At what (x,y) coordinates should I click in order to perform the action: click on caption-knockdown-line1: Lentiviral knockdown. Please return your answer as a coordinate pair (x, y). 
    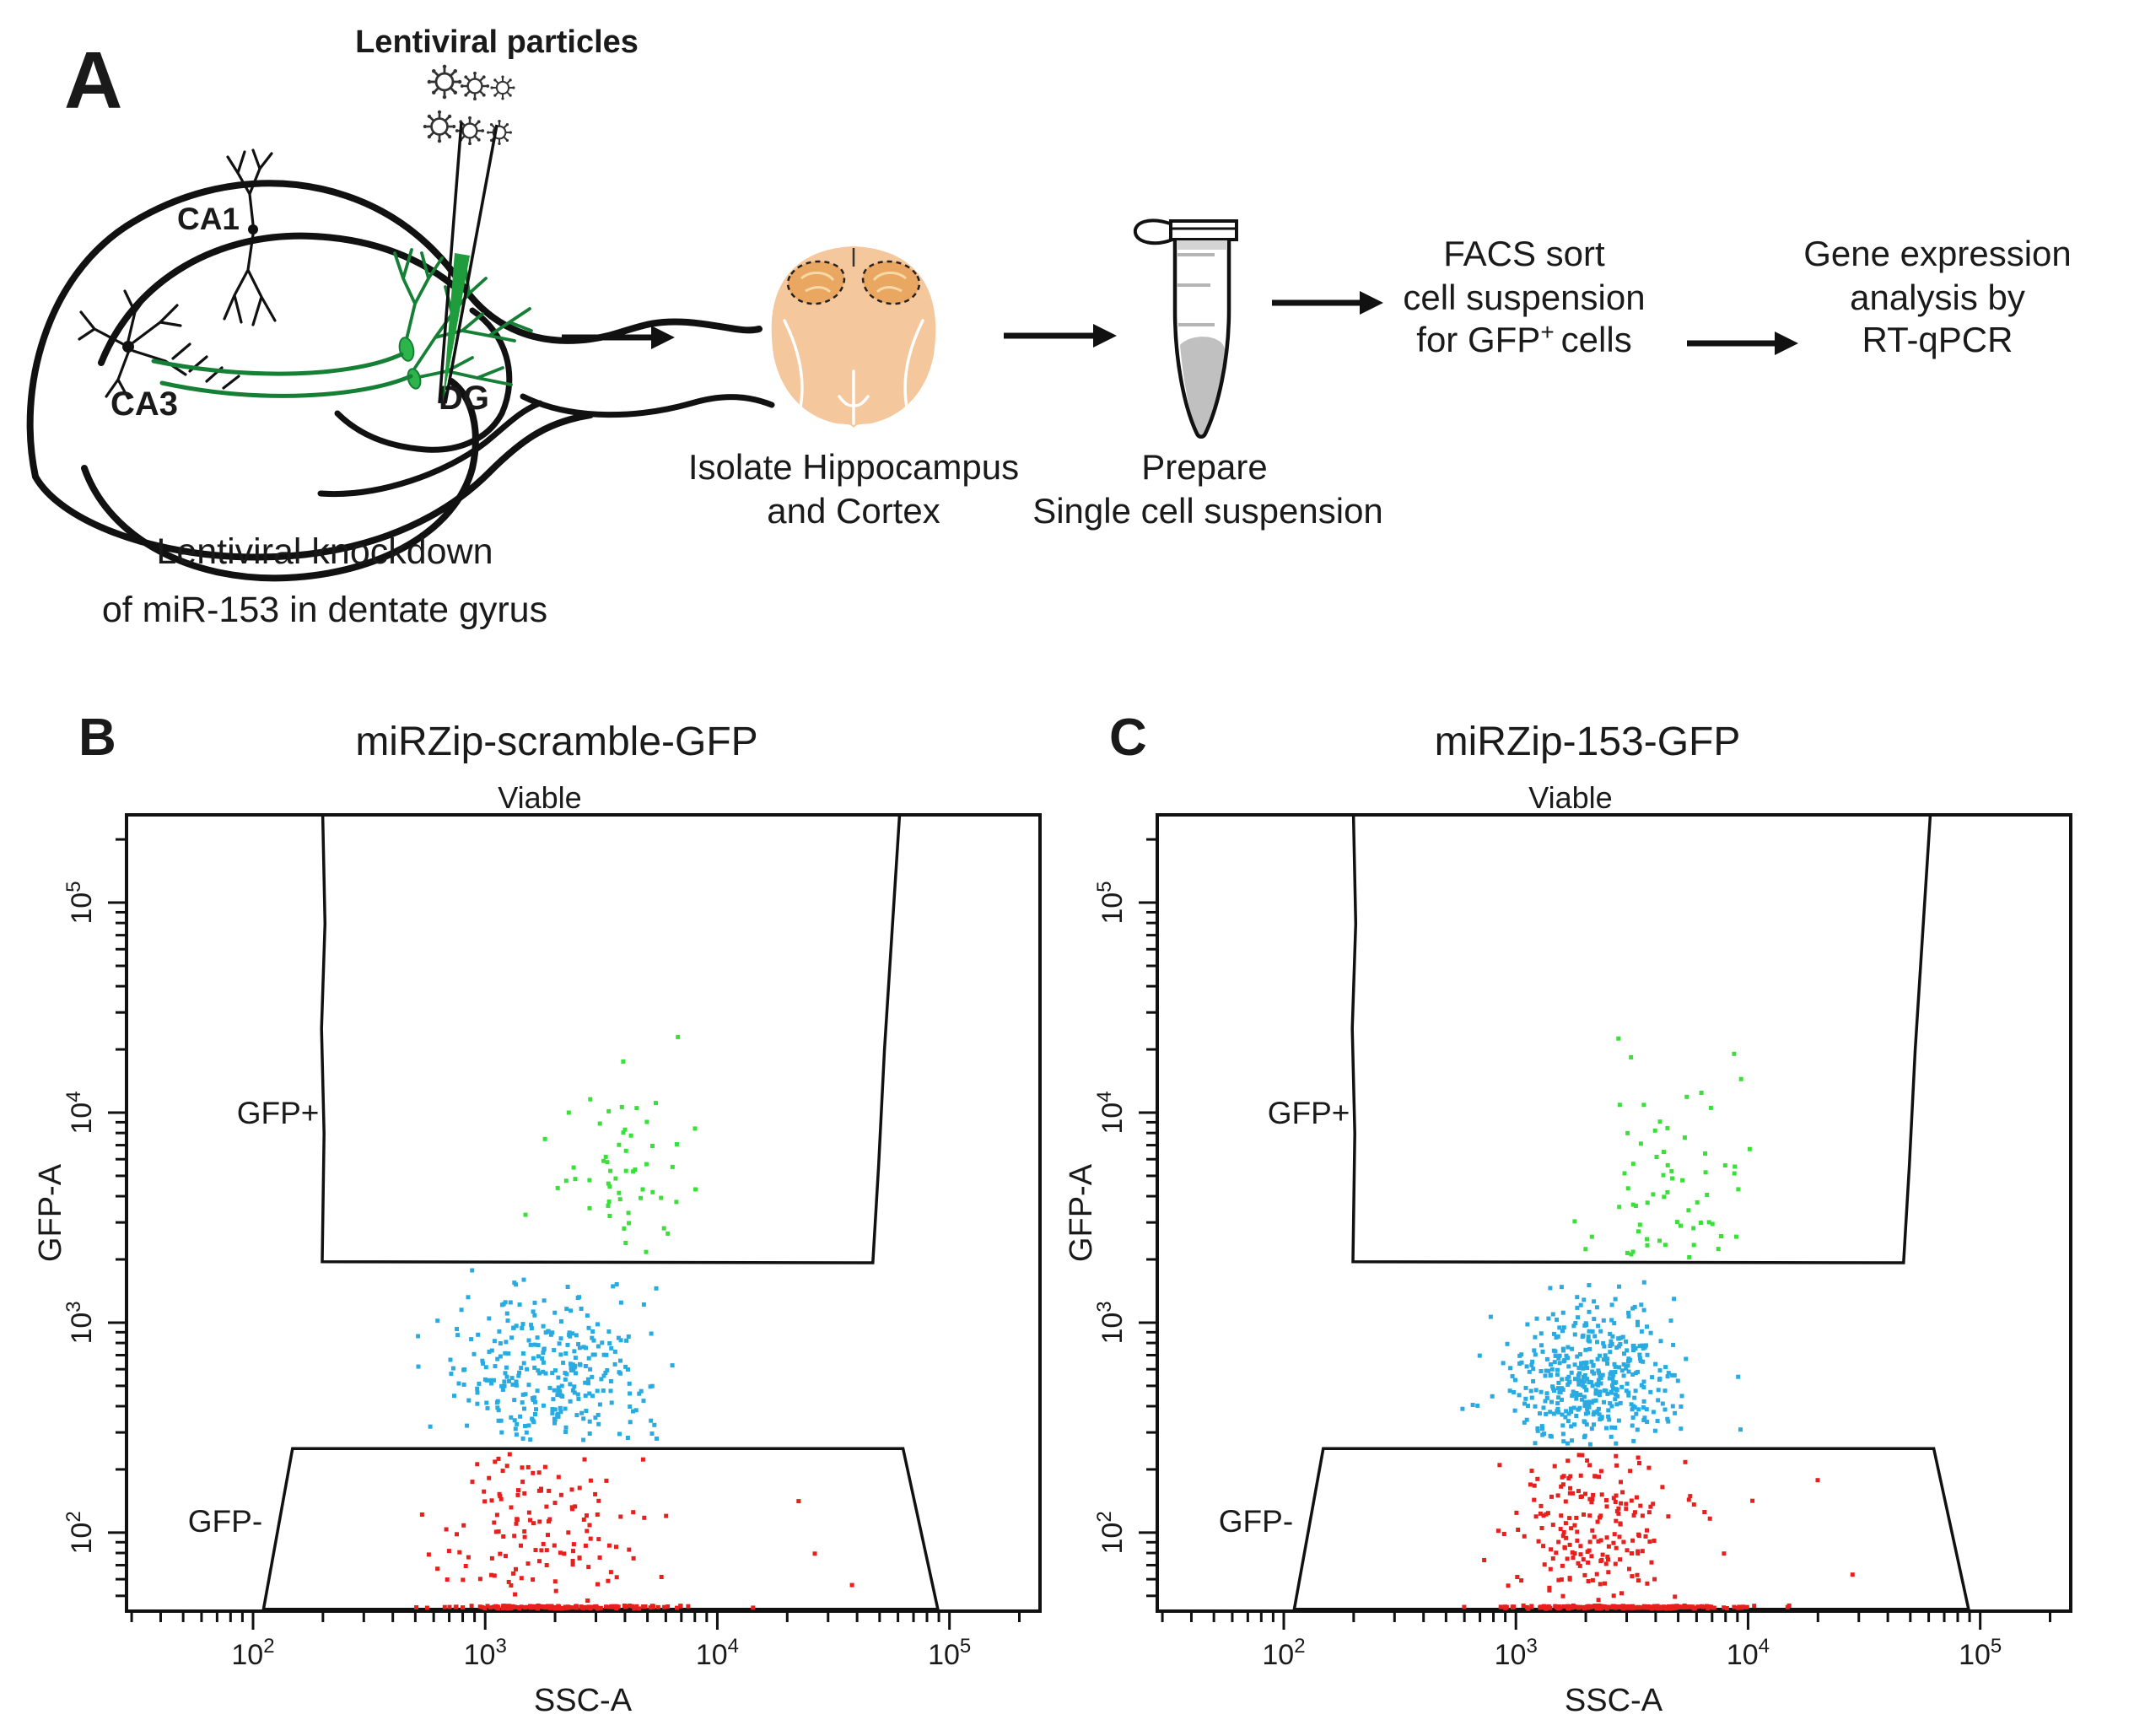
    Looking at the image, I should click on (324, 552).